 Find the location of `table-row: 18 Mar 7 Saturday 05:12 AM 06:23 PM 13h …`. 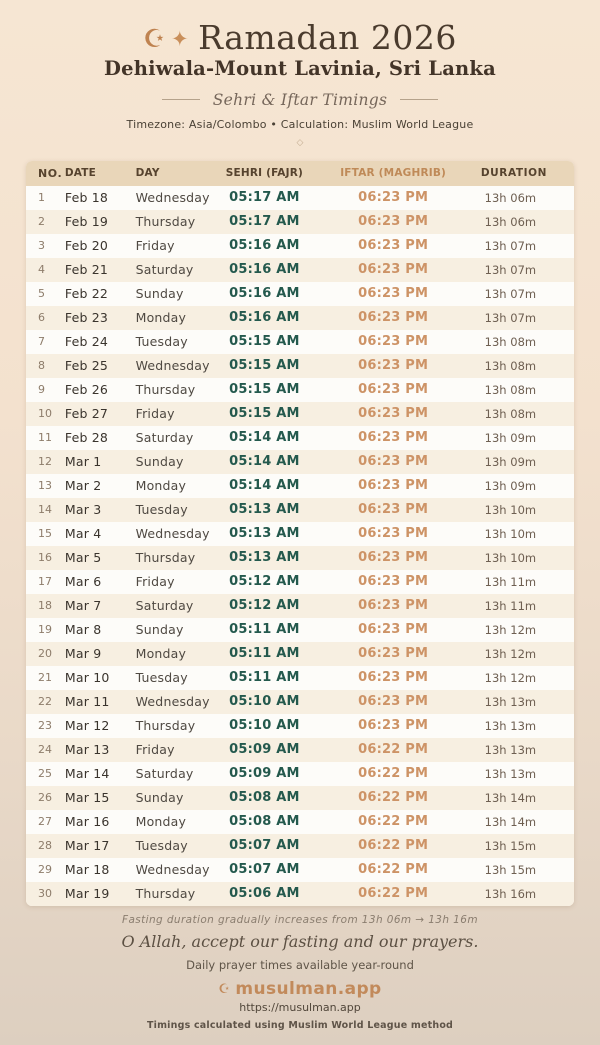

table-row: 18 Mar 7 Saturday 05:12 AM 06:23 PM 13h … is located at coordinates (300, 605).